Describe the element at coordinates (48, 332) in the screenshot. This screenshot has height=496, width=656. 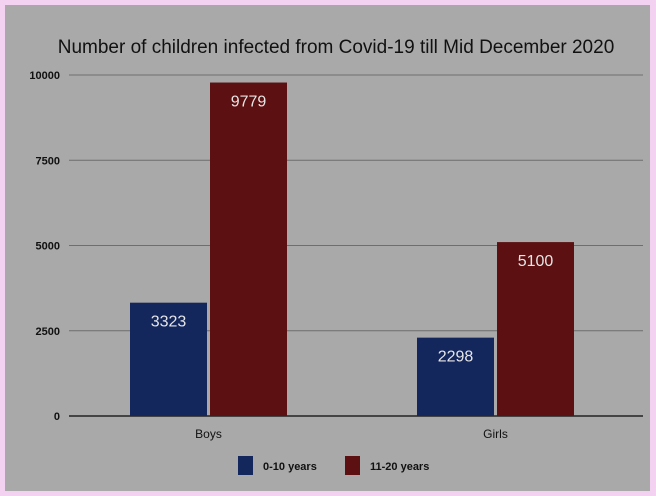
I see `y-tick-label: 2500` at that location.